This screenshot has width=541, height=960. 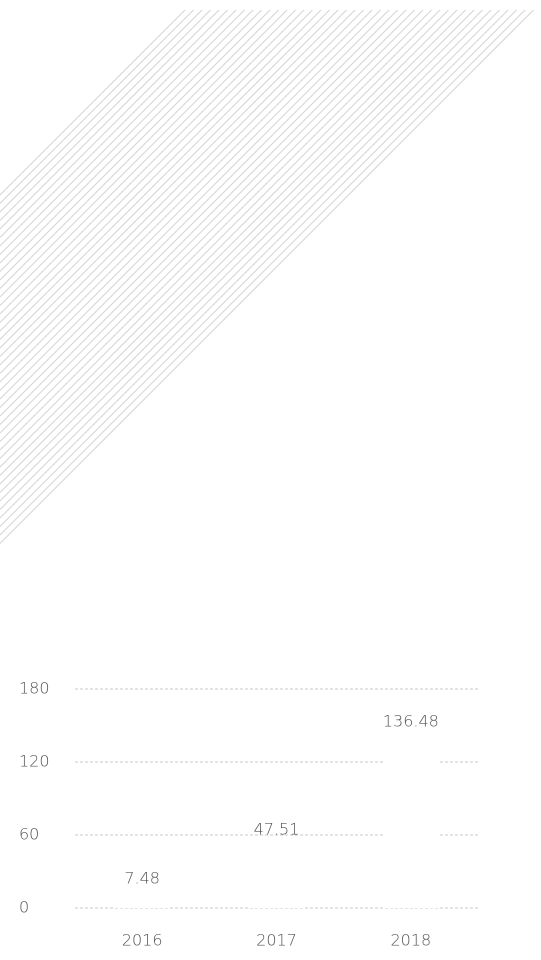 I want to click on y-tick-label: 0, so click(x=24, y=907).